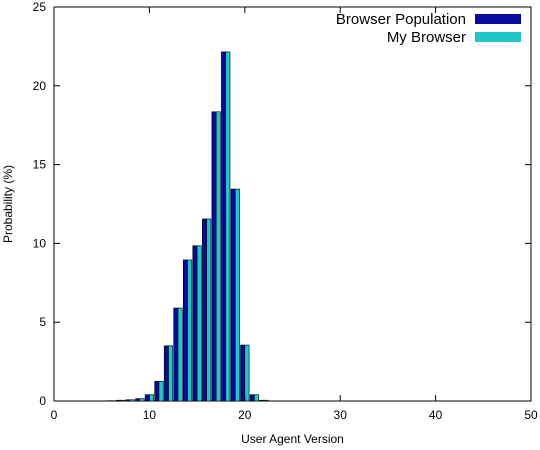 The height and width of the screenshot is (450, 540). I want to click on legend-label-my-browser: My Browser, so click(426, 37).